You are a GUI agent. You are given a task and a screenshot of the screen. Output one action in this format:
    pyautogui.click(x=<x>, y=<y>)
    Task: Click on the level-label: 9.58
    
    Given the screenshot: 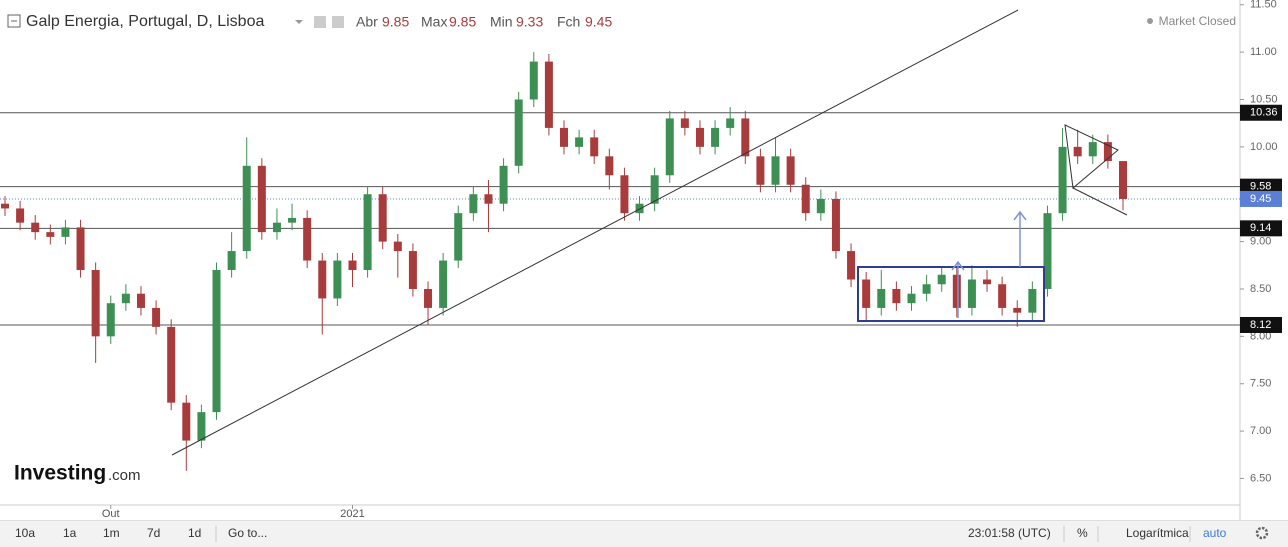 What is the action you would take?
    pyautogui.click(x=1260, y=187)
    